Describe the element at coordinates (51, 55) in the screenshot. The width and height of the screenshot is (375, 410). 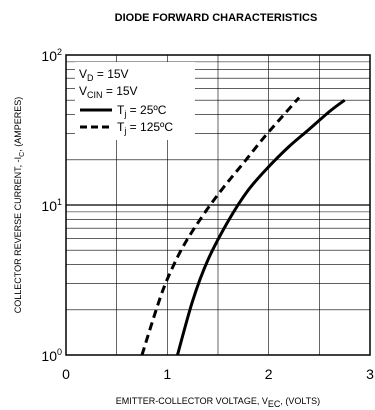
I see `y-tick-label: 10²` at that location.